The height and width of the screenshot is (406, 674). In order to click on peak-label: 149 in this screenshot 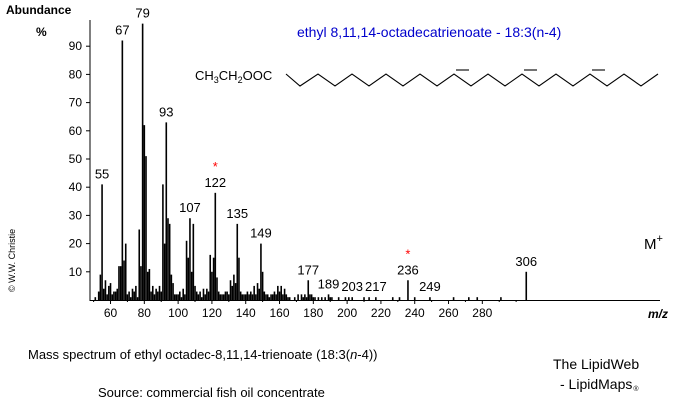, I will do `click(261, 233)`.